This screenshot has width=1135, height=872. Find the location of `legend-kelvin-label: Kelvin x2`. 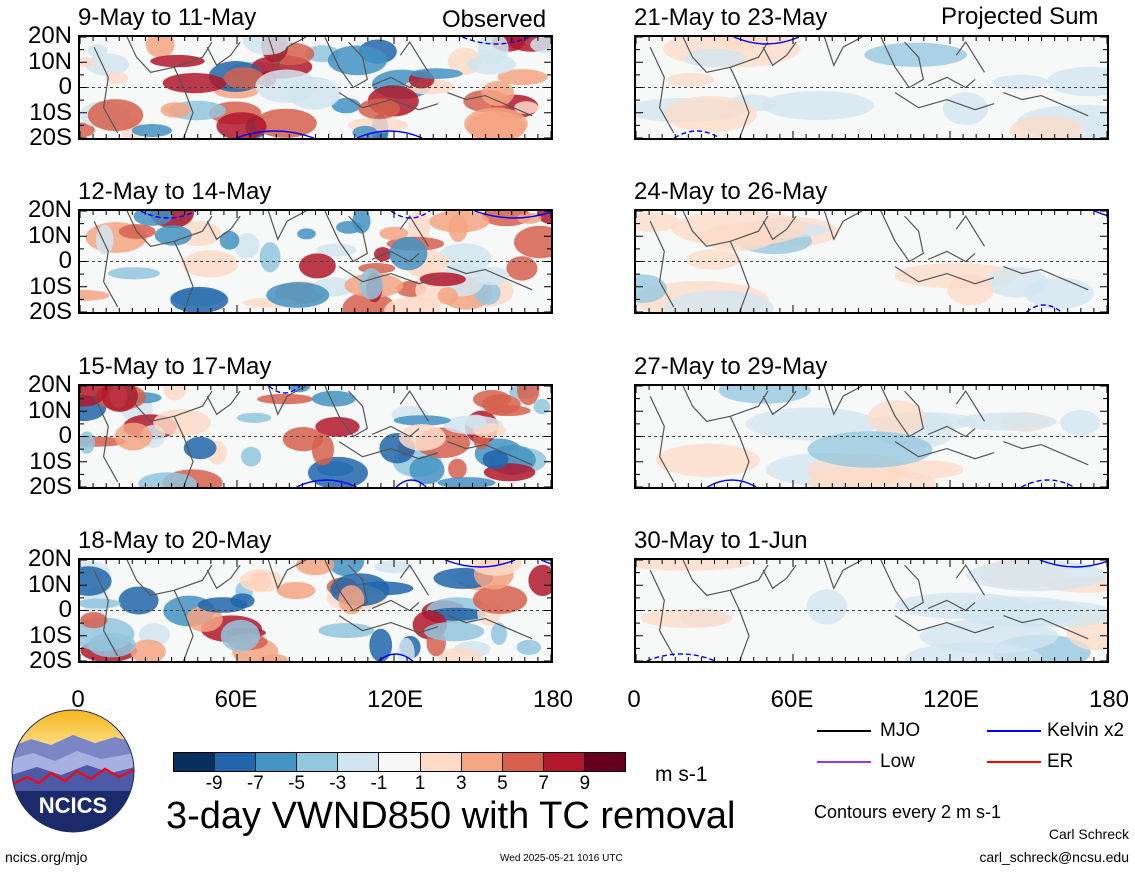

legend-kelvin-label: Kelvin x2 is located at coordinates (1086, 730).